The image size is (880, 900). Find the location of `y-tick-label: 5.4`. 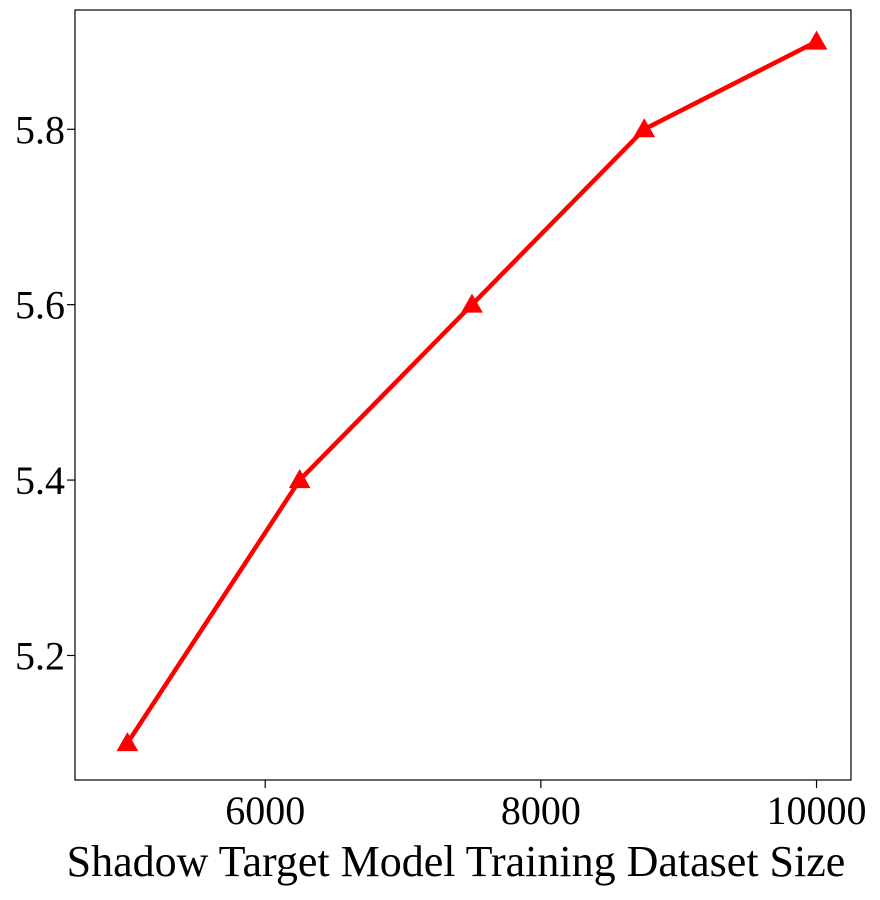

y-tick-label: 5.4 is located at coordinates (40, 480).